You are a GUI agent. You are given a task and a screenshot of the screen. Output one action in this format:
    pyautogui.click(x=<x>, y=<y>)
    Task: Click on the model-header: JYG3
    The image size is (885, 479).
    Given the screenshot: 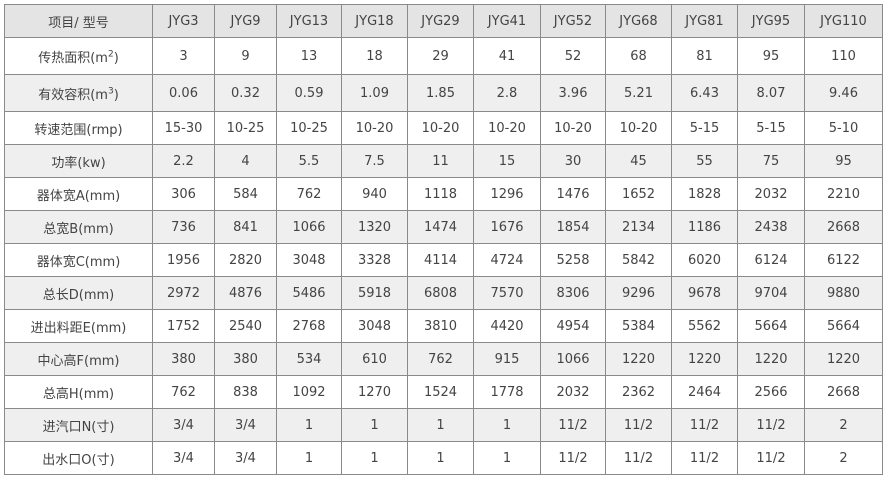 What is the action you would take?
    pyautogui.click(x=183, y=21)
    